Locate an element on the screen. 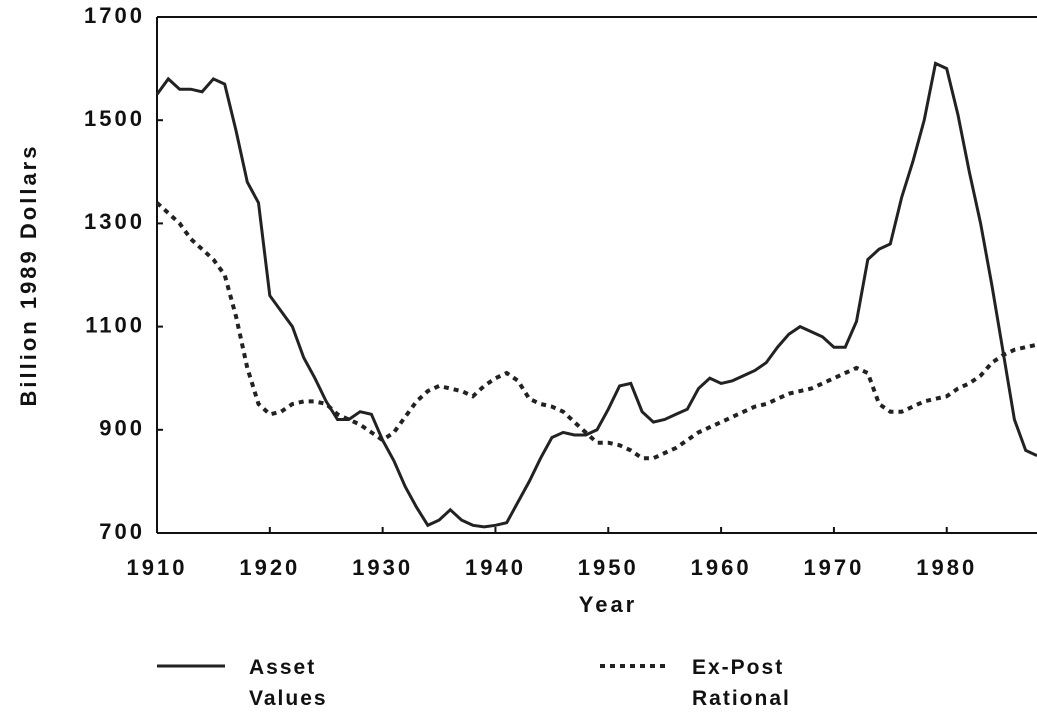  x-tick-label: 1920 is located at coordinates (269, 567).